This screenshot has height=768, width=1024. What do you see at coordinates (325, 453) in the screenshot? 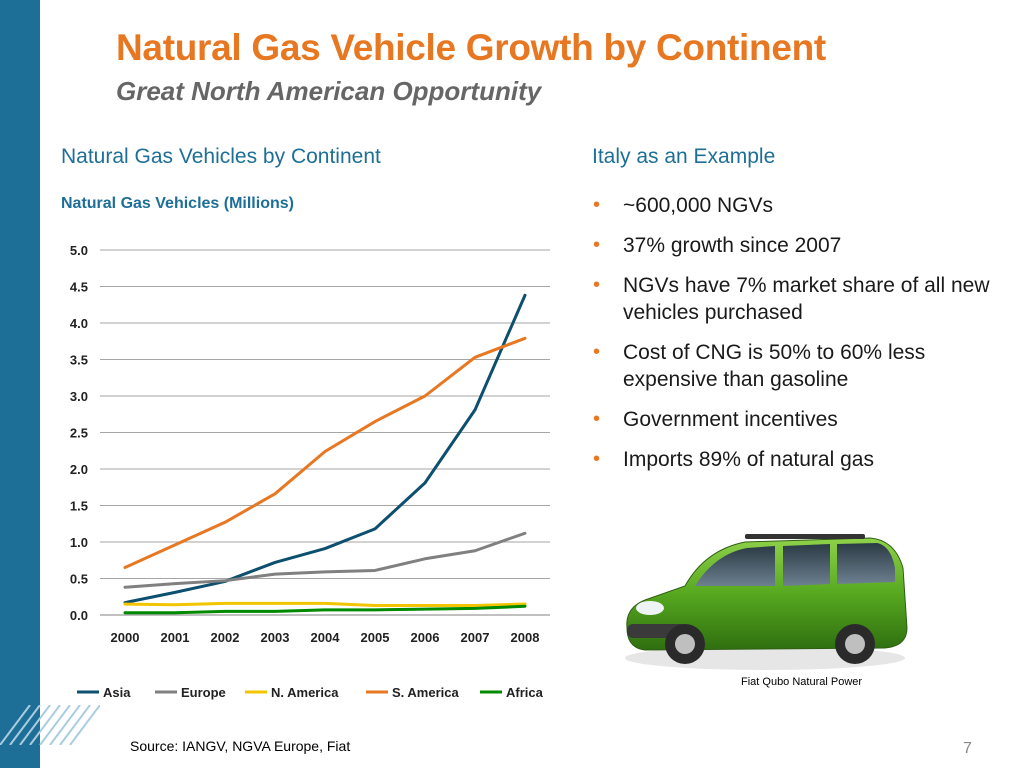
I see `series-line-s-america` at bounding box center [325, 453].